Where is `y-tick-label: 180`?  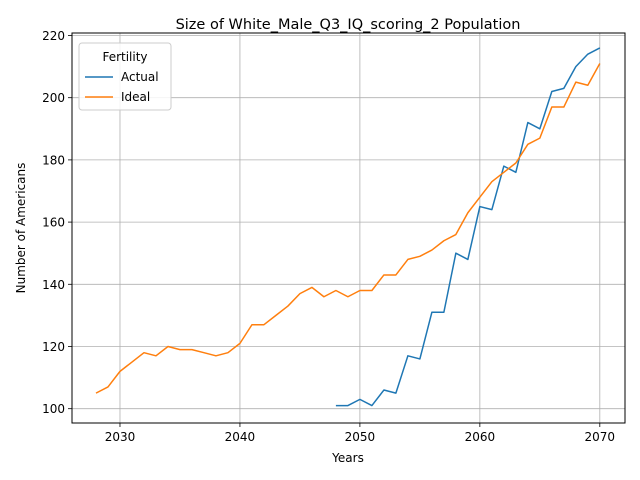 y-tick-label: 180 is located at coordinates (53, 160).